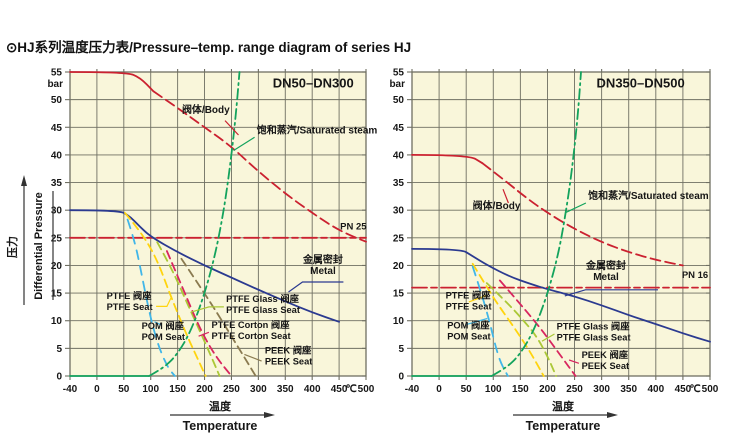 This screenshot has width=750, height=438. What do you see at coordinates (97, 389) in the screenshot?
I see `x-tick-label: 0` at bounding box center [97, 389].